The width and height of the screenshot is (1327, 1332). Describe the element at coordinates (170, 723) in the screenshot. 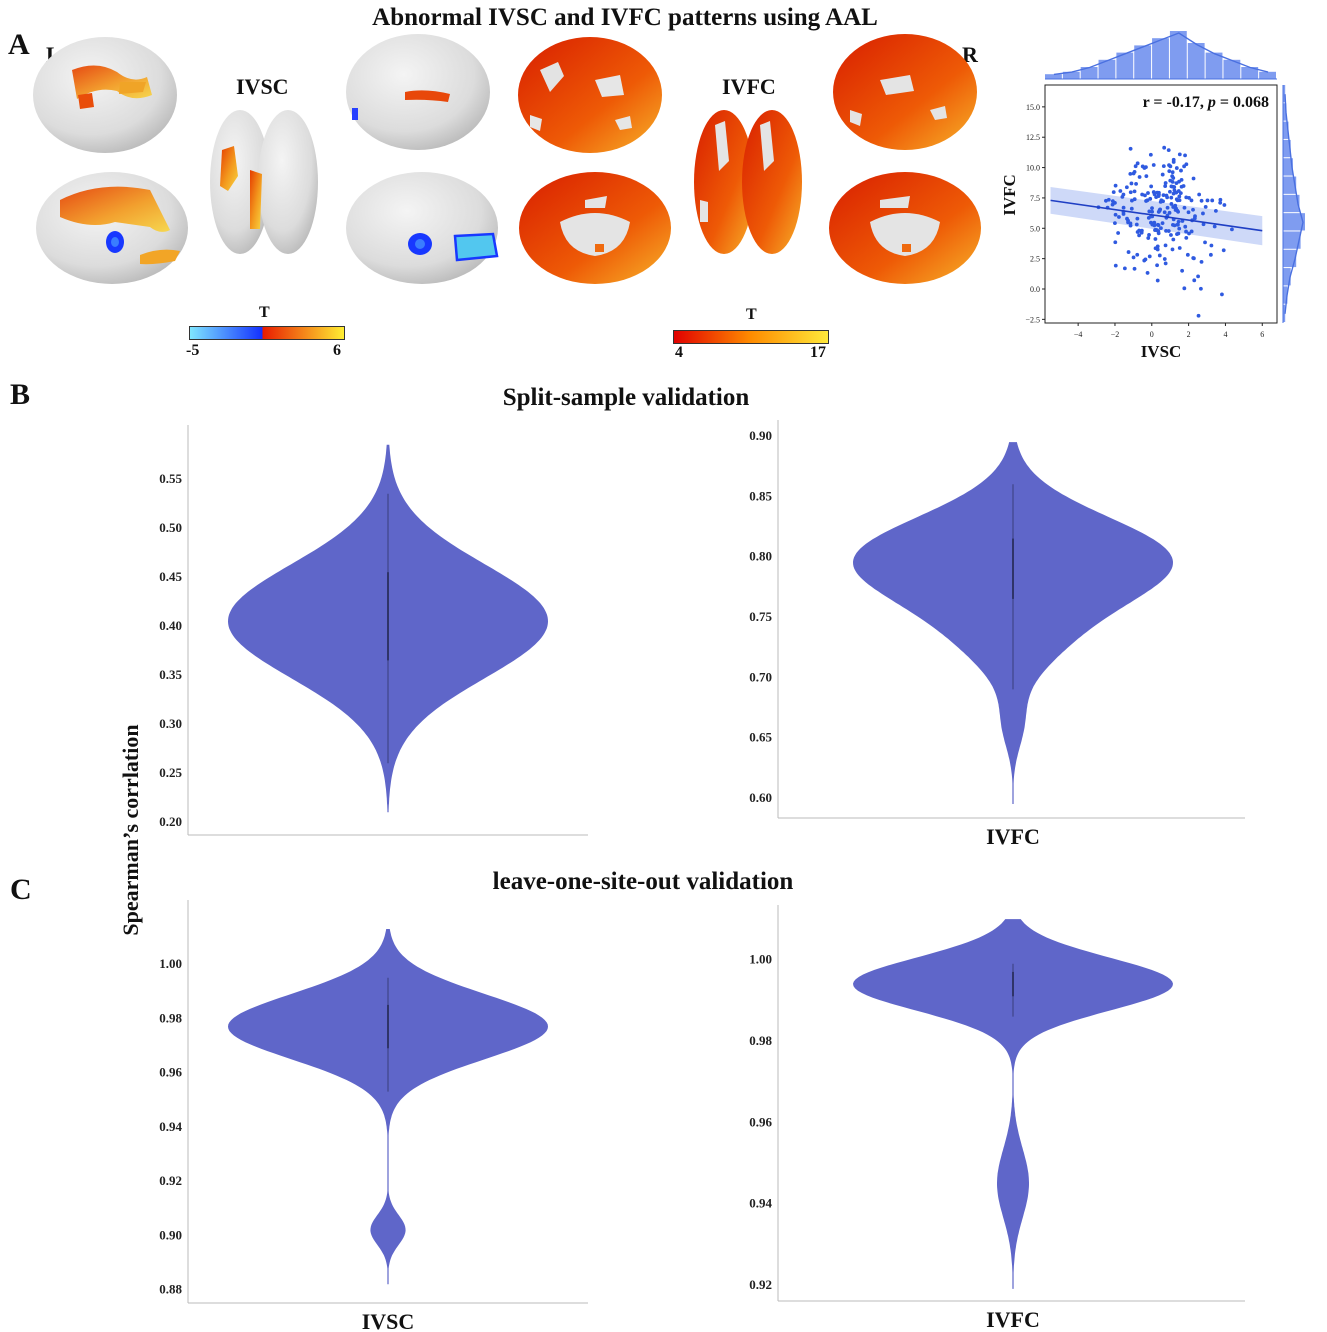

I see `violin-y-tick-label: 0.30` at that location.